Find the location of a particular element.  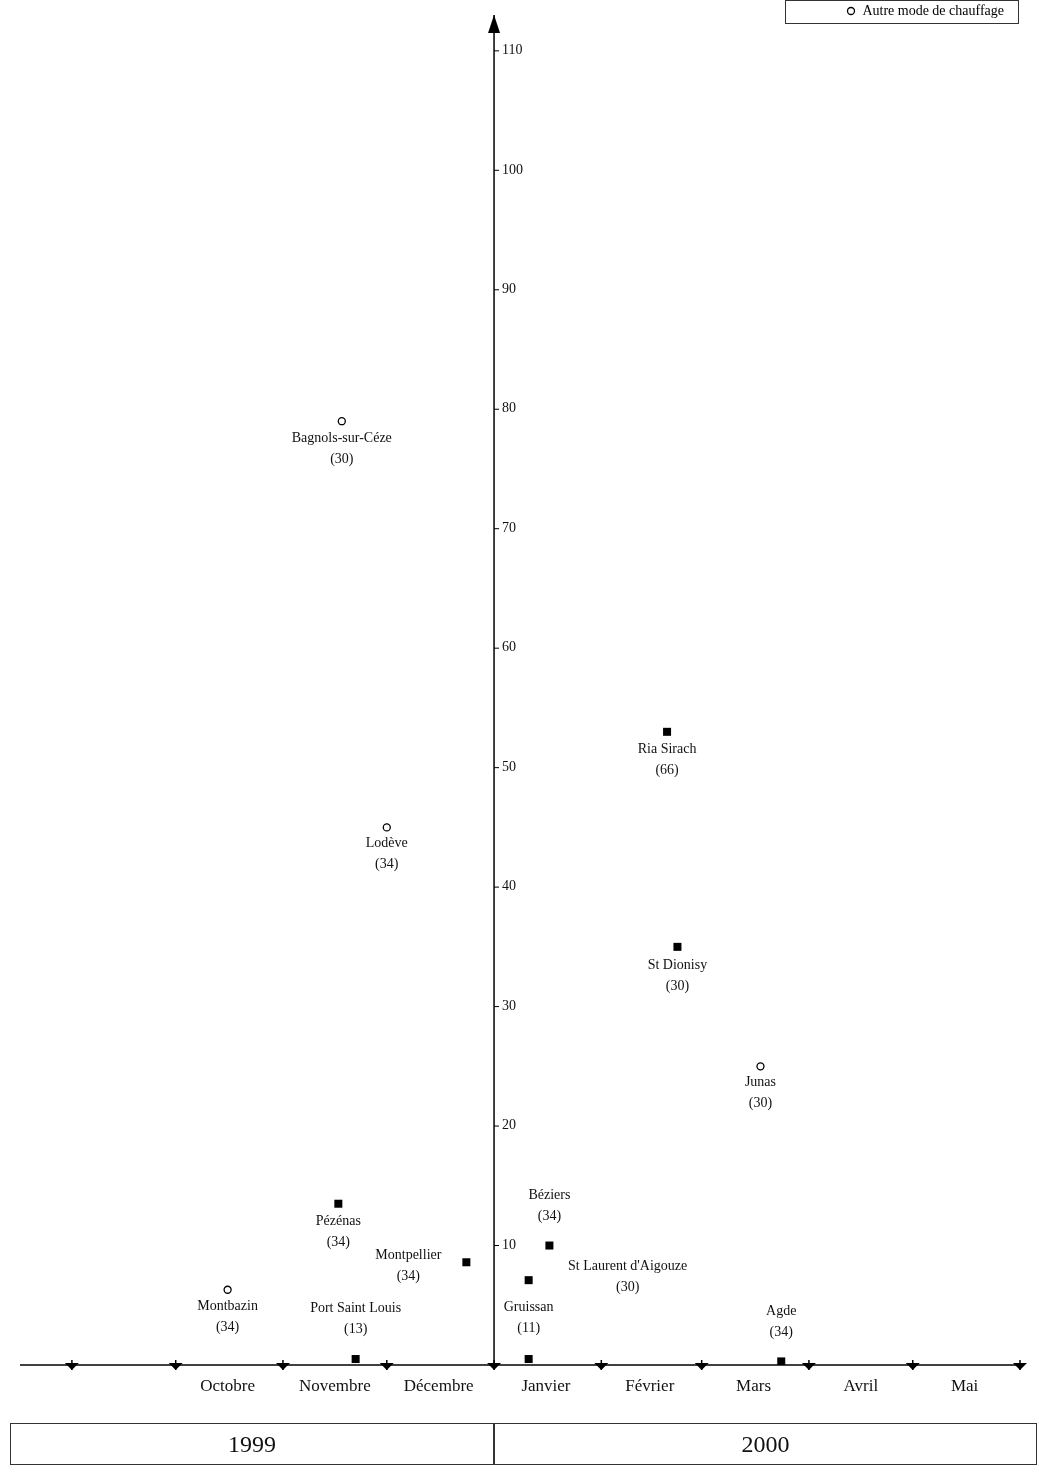

y-tick-label: 110 is located at coordinates (512, 50).